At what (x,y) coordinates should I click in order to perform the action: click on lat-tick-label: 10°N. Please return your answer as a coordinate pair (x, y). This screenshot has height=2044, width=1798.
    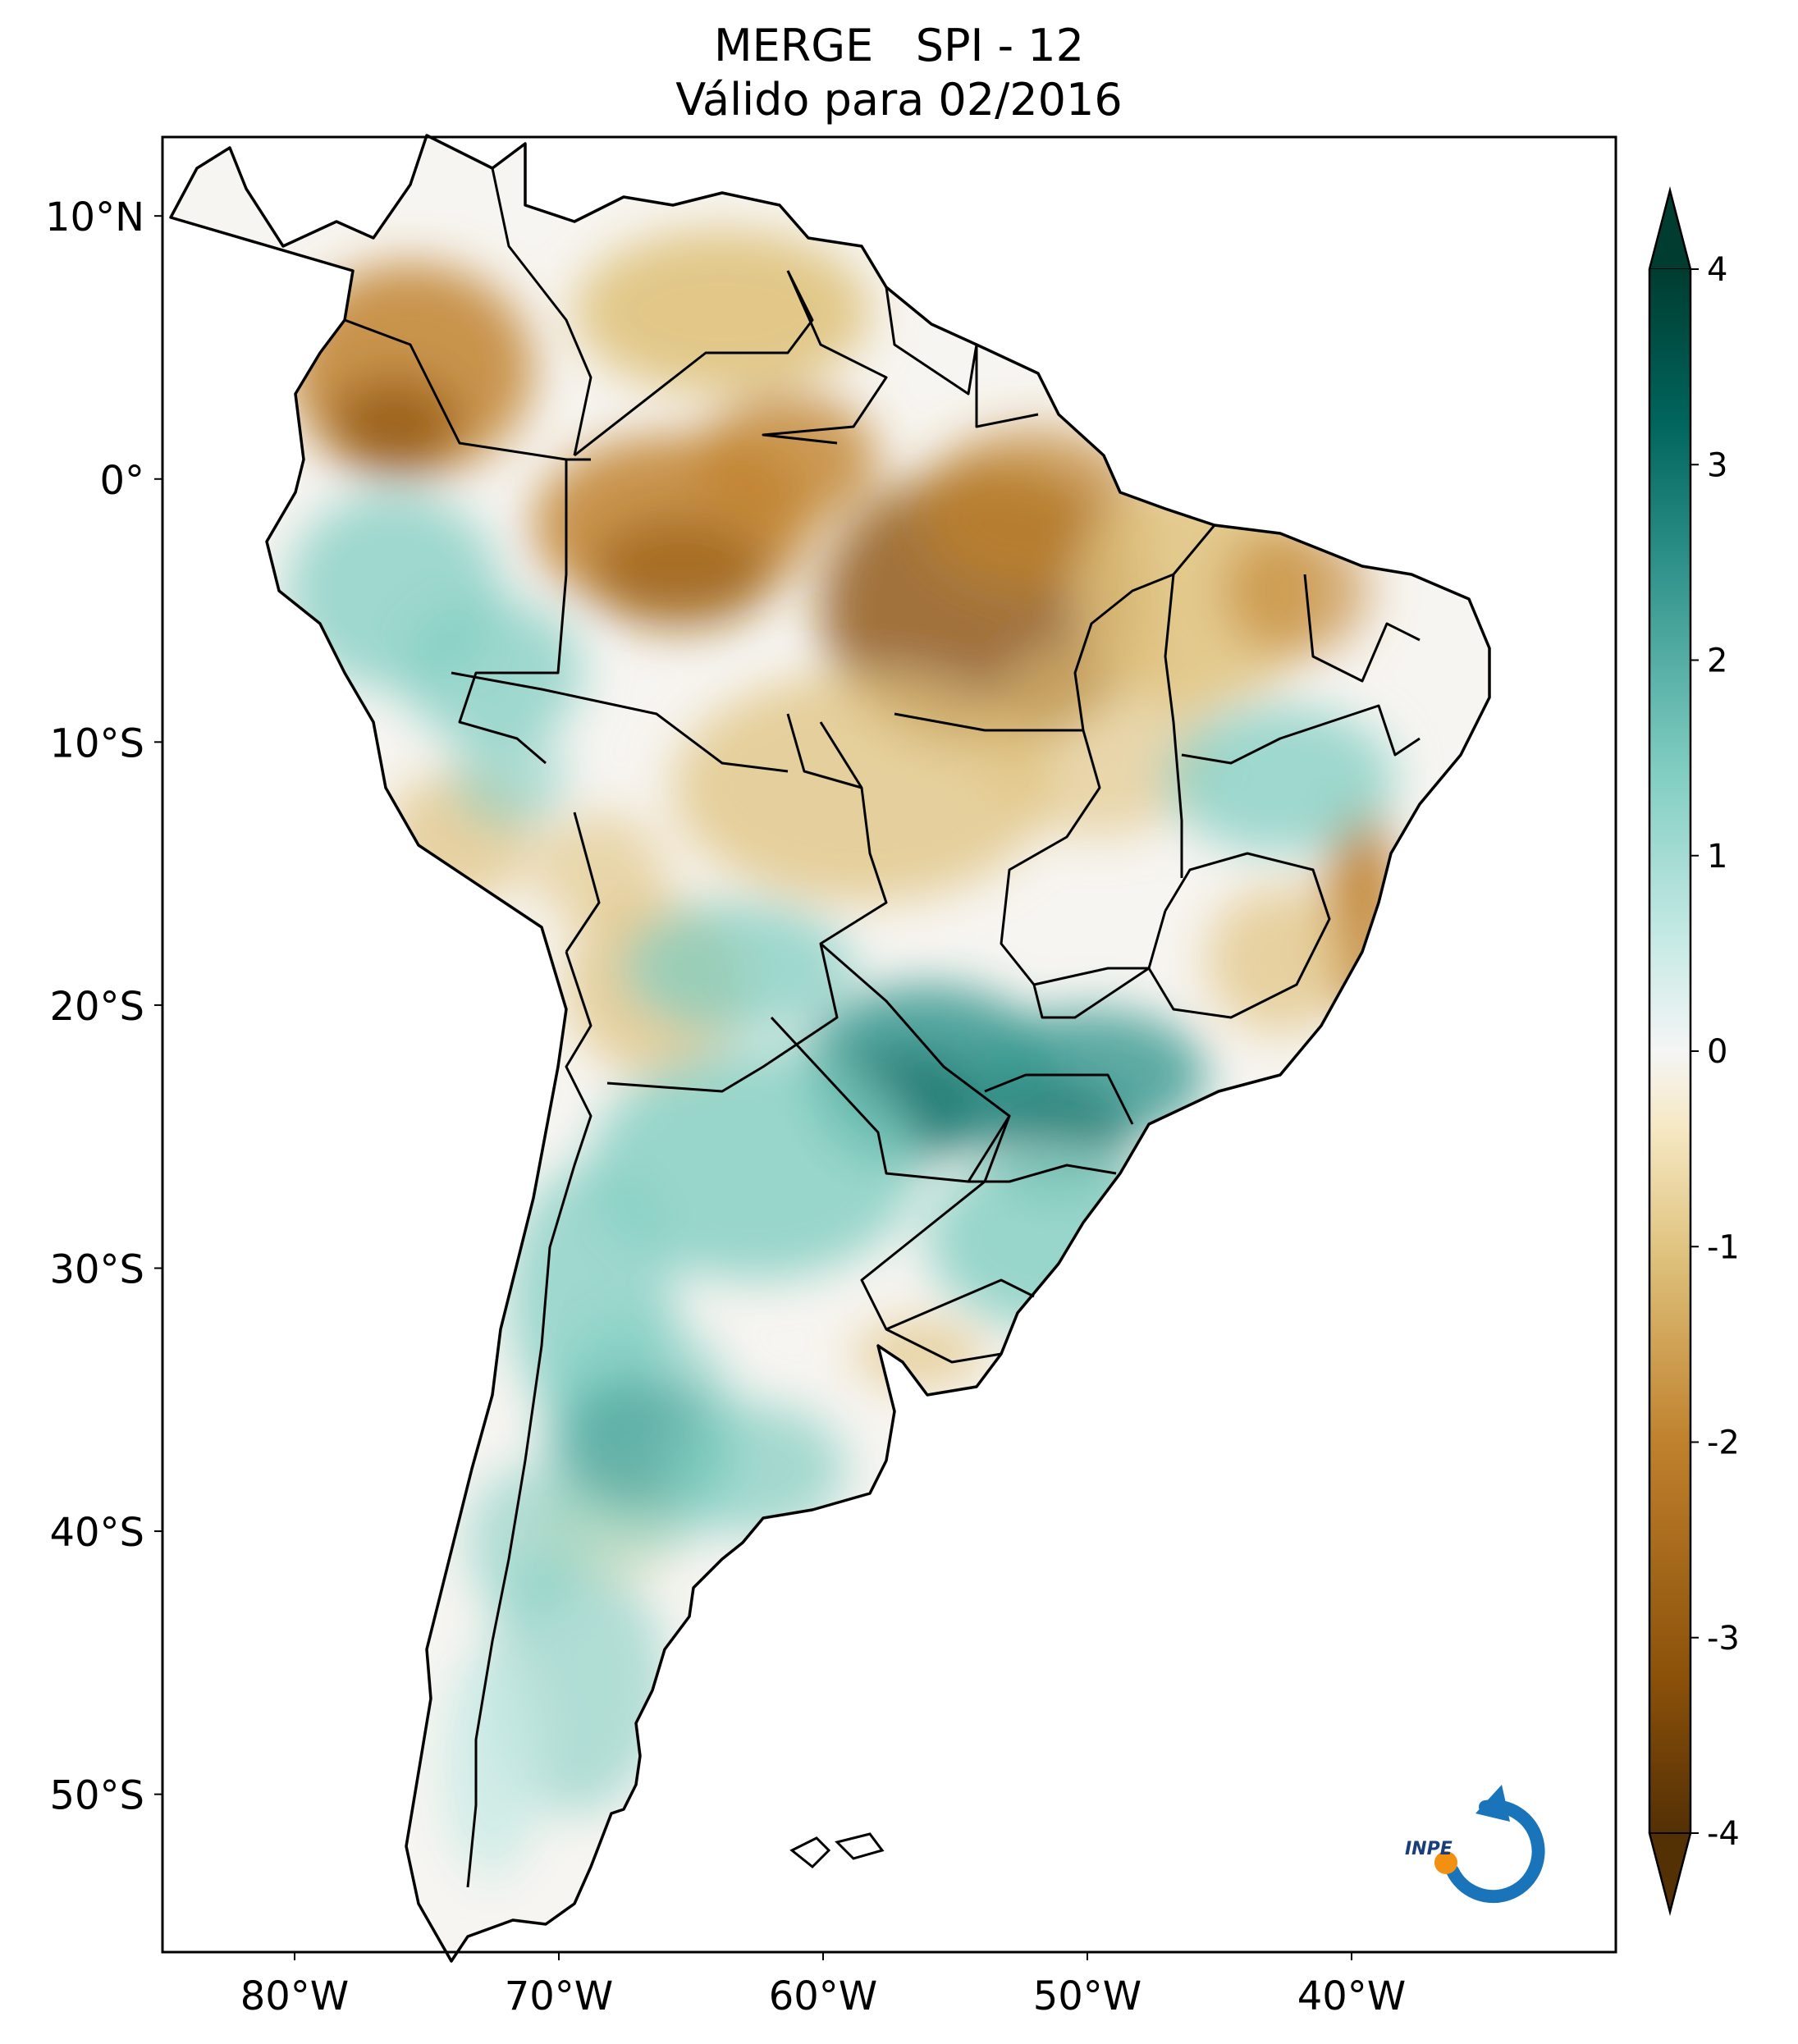
    Looking at the image, I should click on (94, 217).